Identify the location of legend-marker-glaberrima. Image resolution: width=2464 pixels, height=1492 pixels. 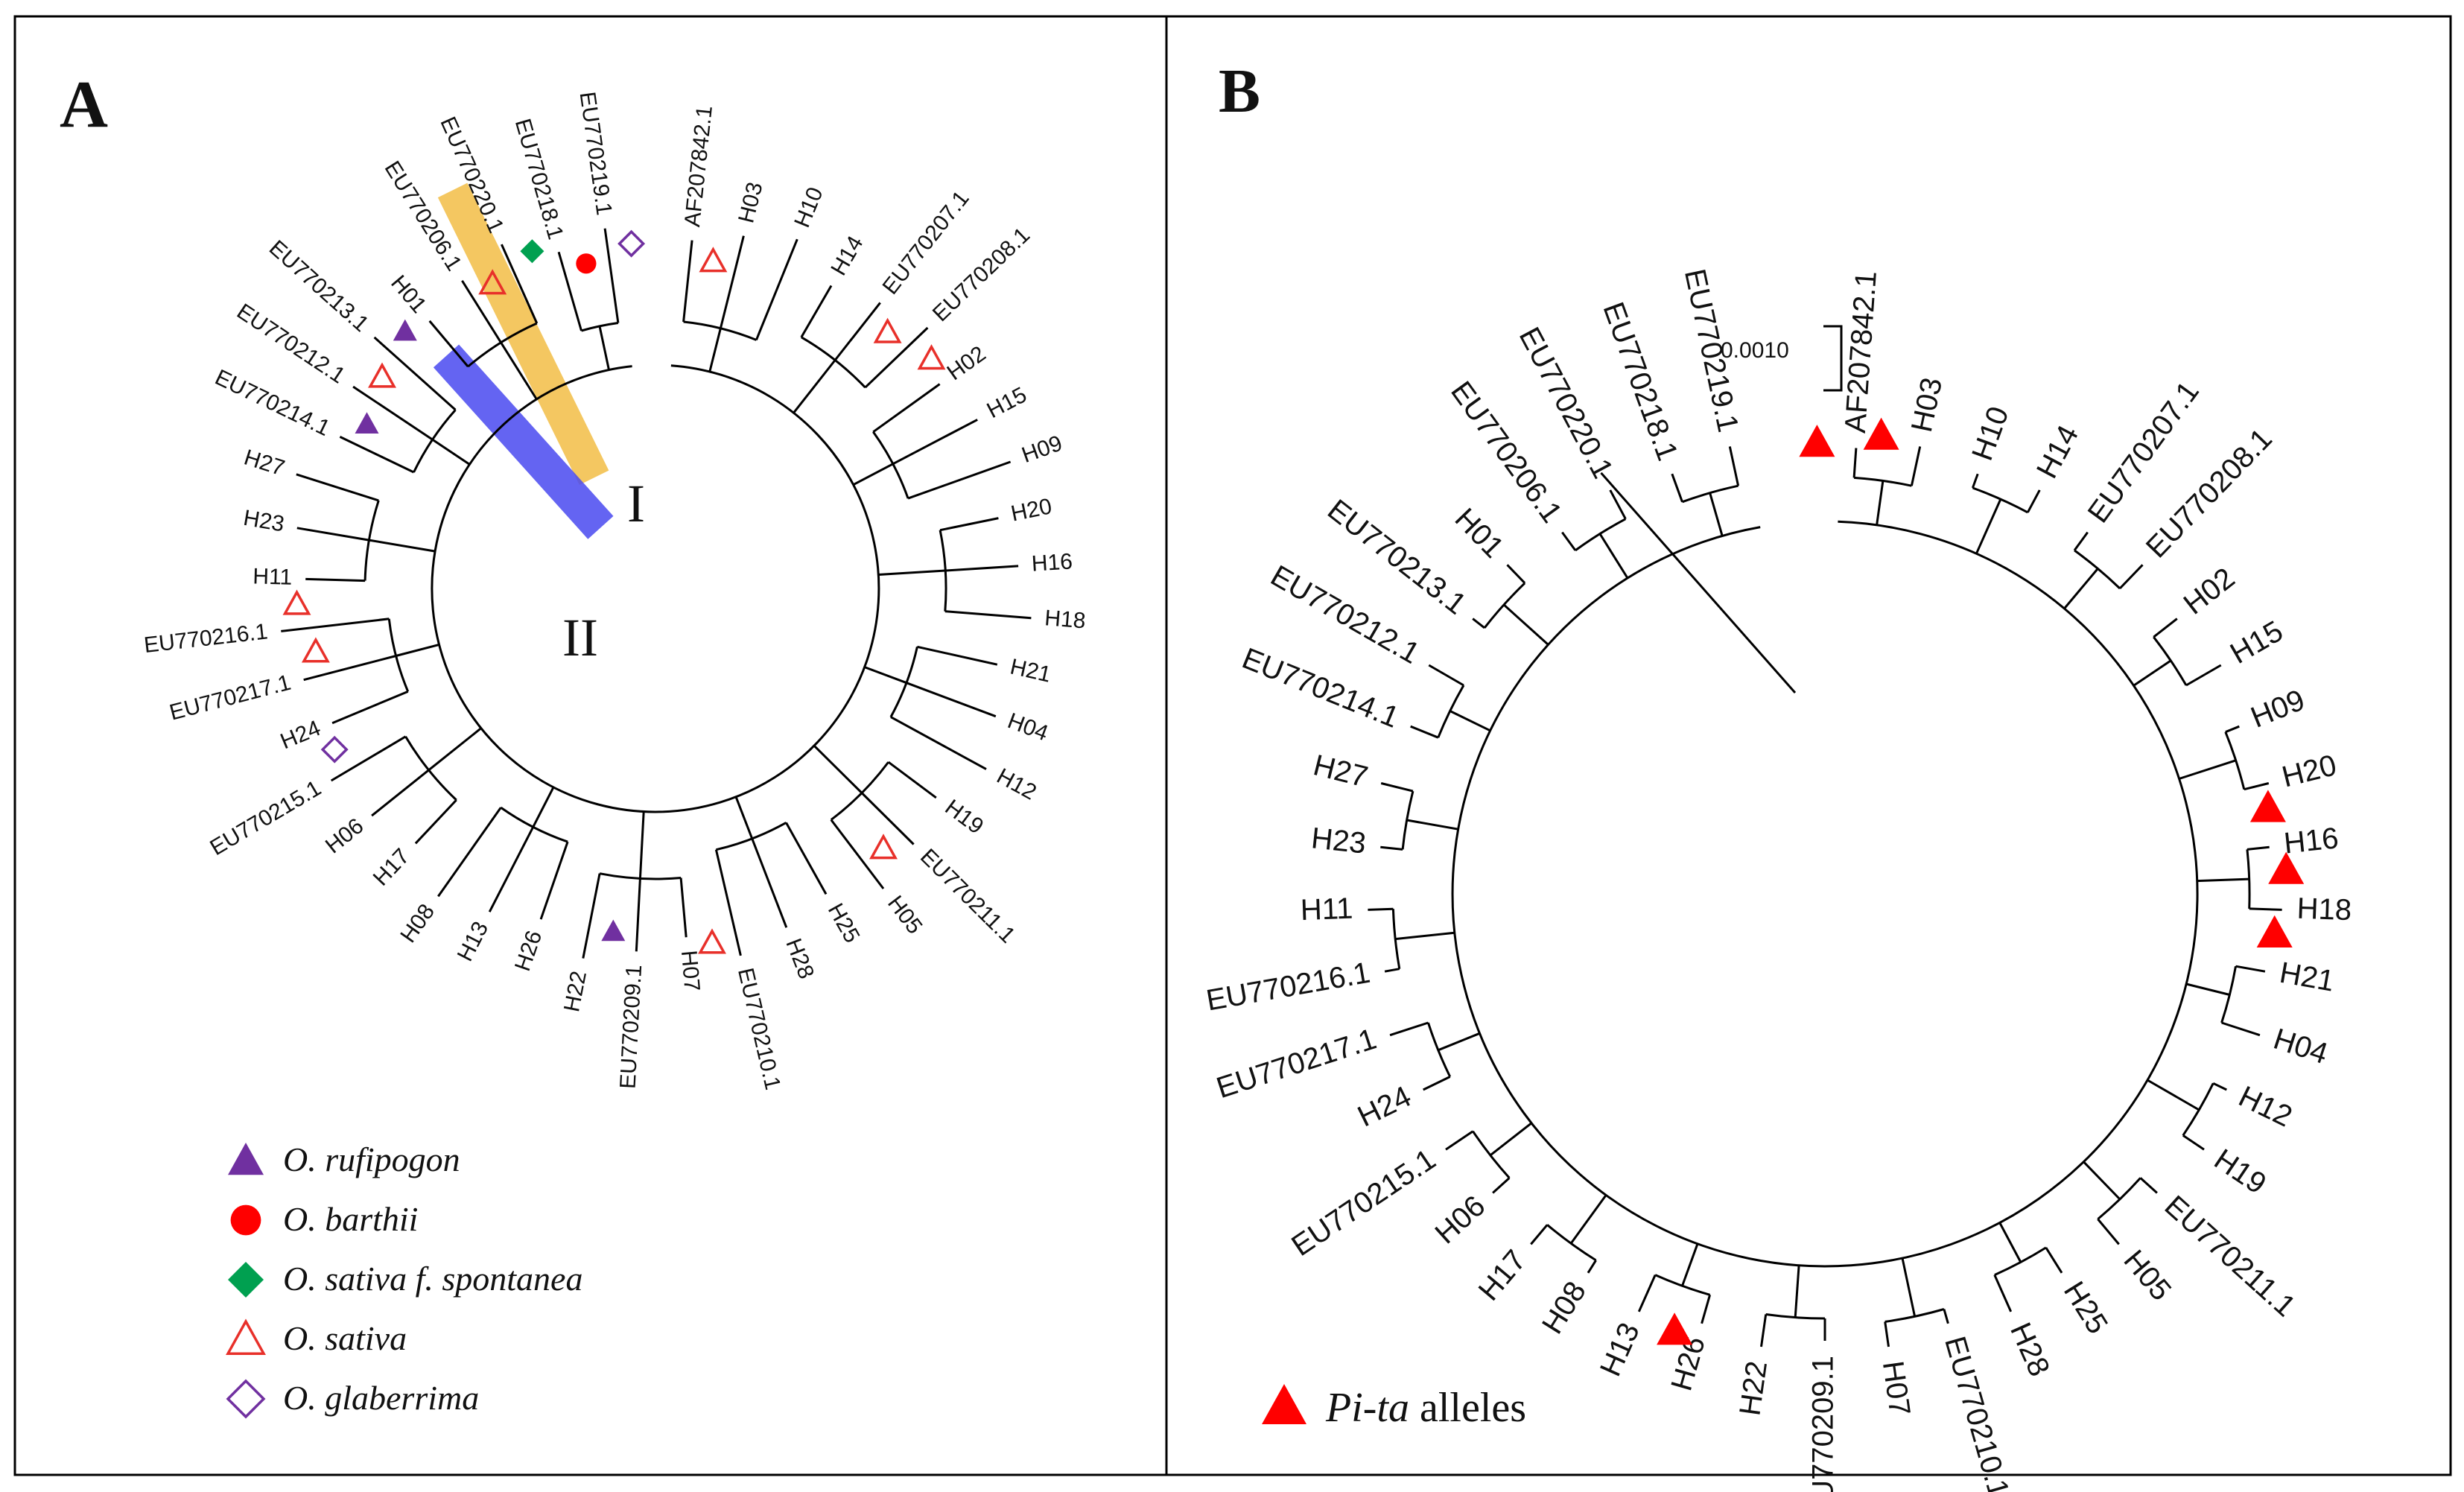
(246, 1399).